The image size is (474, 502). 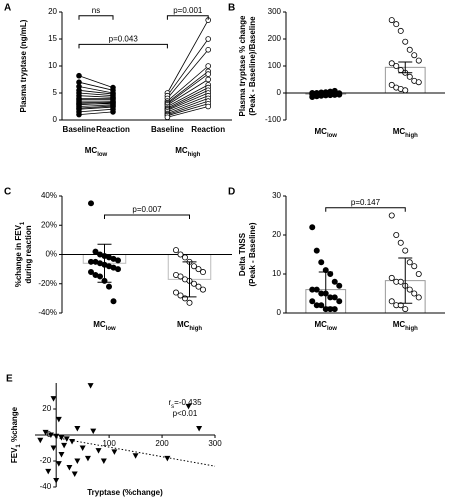 I want to click on y-axis-label: Plasma tryptase (ng/mL), so click(x=23, y=65).